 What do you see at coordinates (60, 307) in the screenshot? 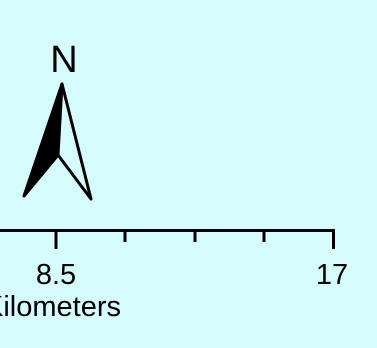
I see `scale-unit-label: Kilometers` at bounding box center [60, 307].